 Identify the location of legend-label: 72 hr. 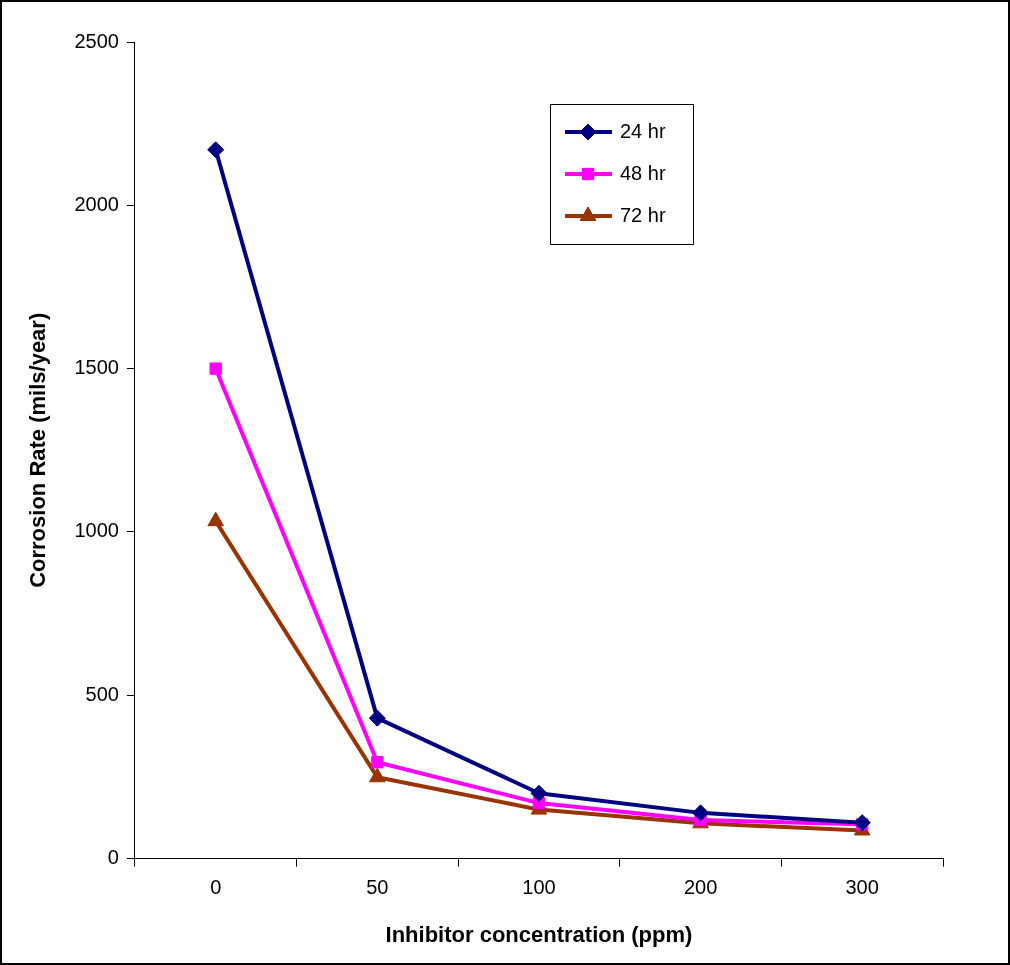
(643, 214).